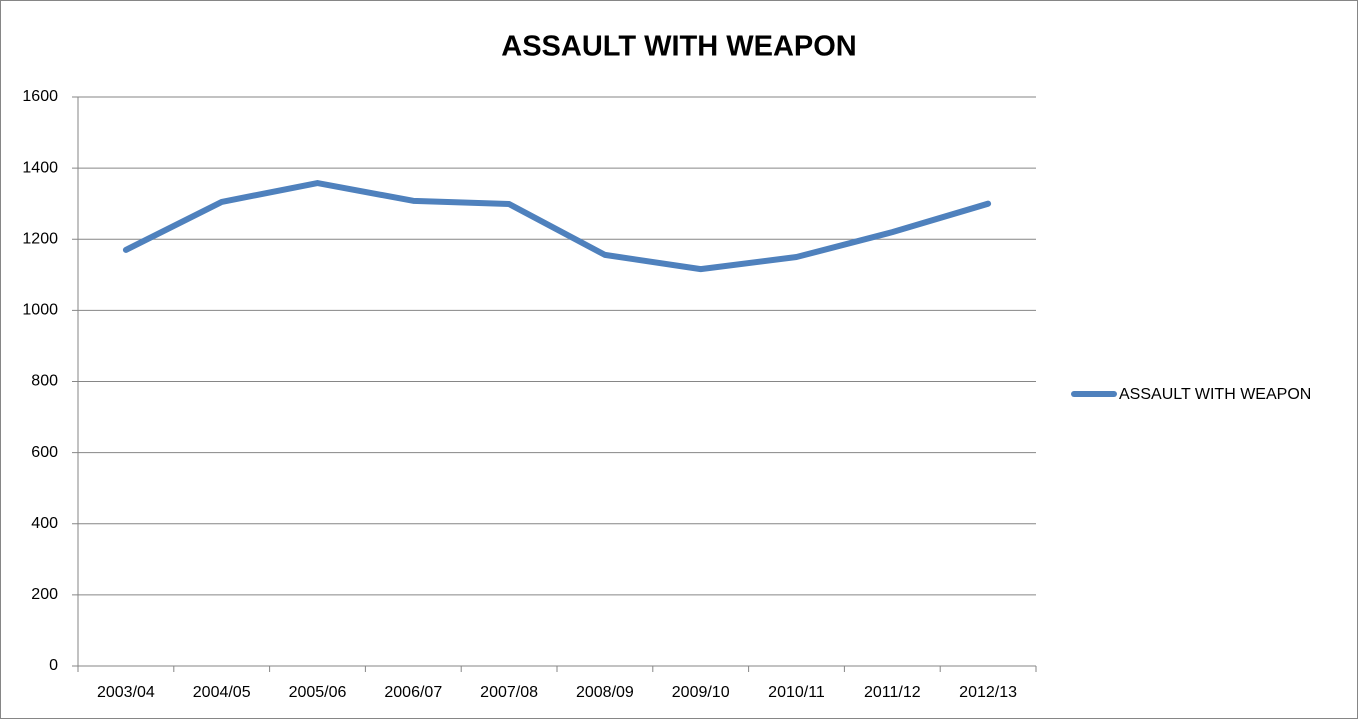 Image resolution: width=1359 pixels, height=720 pixels. Describe the element at coordinates (701, 692) in the screenshot. I see `x-tick-label: 2009/10` at that location.